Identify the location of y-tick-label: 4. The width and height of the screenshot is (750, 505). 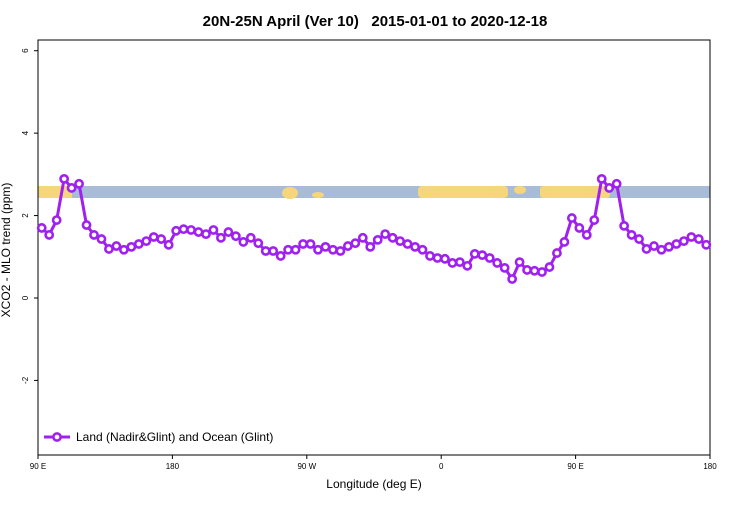
(25, 132).